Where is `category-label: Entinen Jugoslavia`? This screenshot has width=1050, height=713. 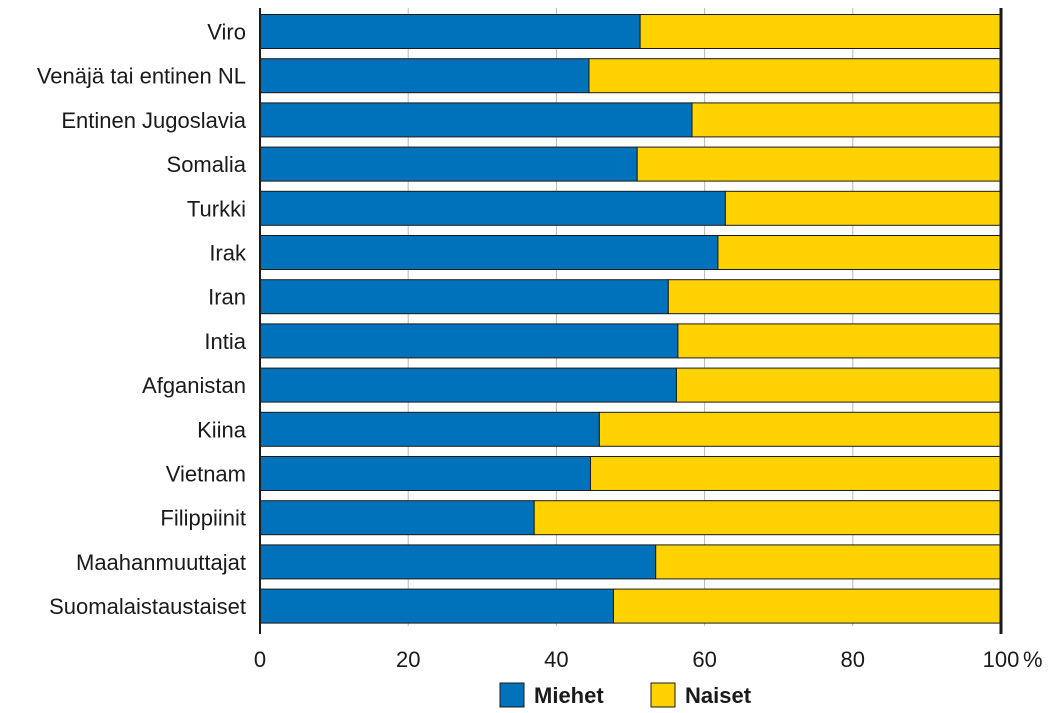 category-label: Entinen Jugoslavia is located at coordinates (153, 120).